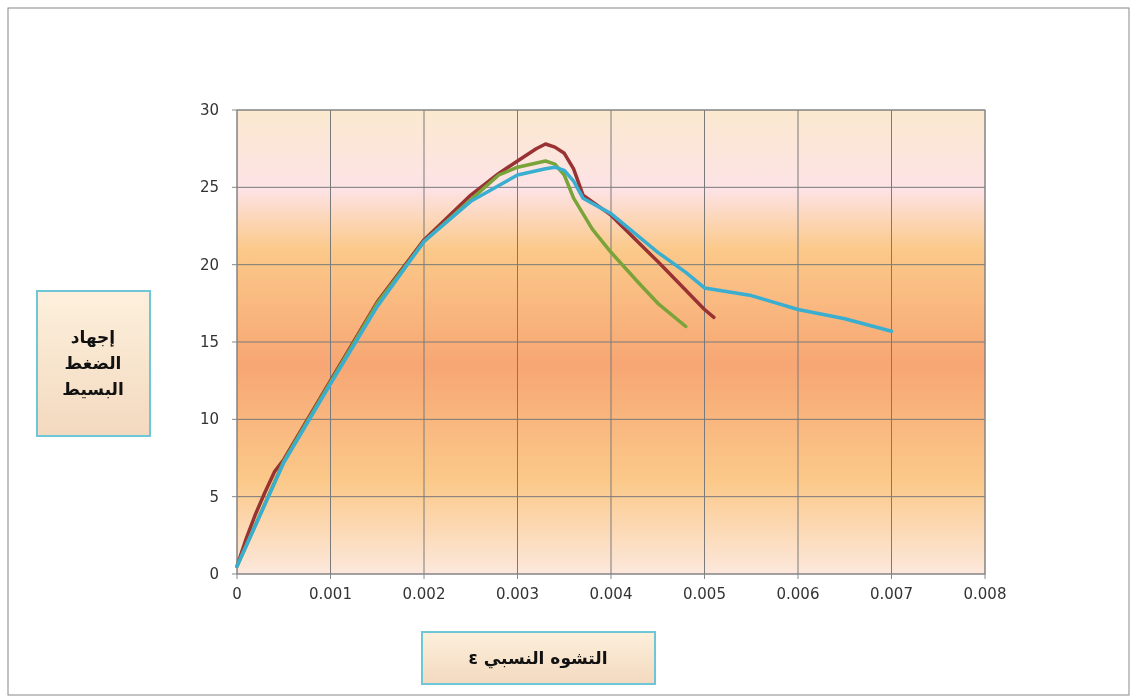 The image size is (1137, 697). I want to click on x-axis-title: التشوه النسبي ε, so click(538, 658).